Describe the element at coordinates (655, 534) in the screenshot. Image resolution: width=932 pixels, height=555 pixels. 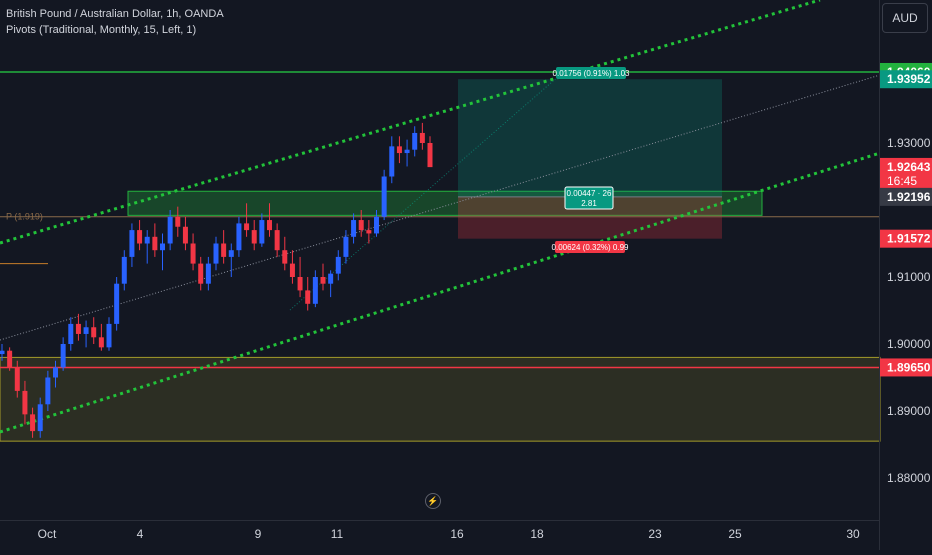
I see `time-tick: 23` at that location.